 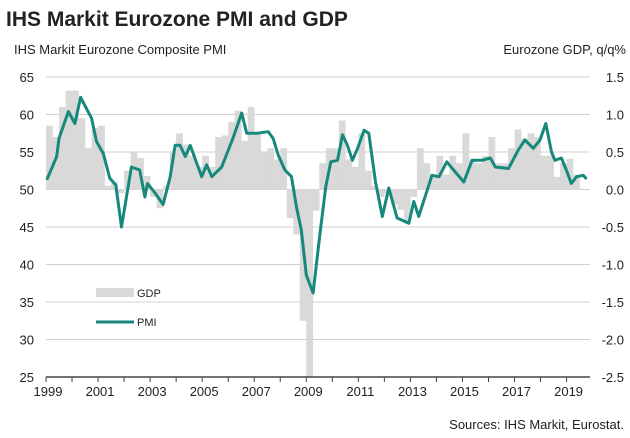 What do you see at coordinates (613, 377) in the screenshot?
I see `right-tick-label: -2.5` at bounding box center [613, 377].